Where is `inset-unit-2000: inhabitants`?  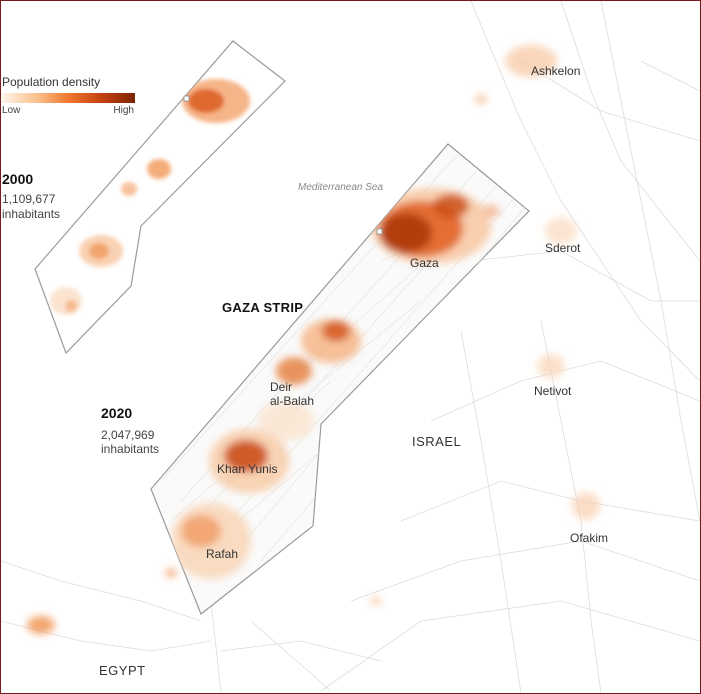 inset-unit-2000: inhabitants is located at coordinates (31, 214).